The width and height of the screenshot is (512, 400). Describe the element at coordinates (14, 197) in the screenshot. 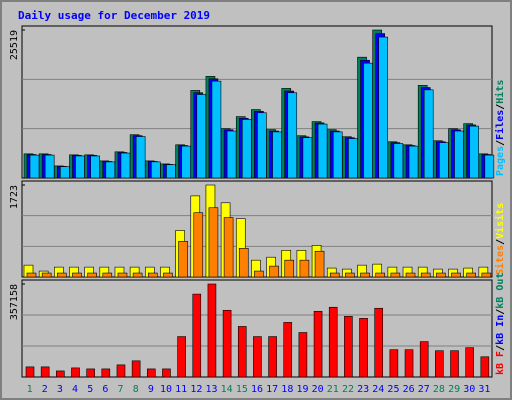

I see `y-tick-label: 1723` at that location.